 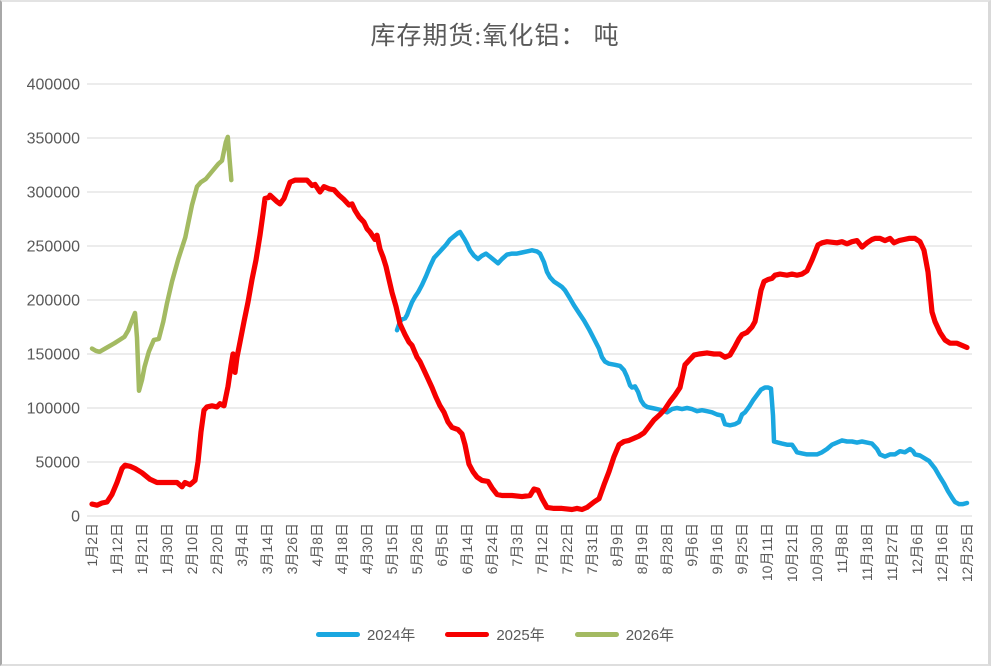 I want to click on svg-text: 6月14日, so click(x=467, y=548).